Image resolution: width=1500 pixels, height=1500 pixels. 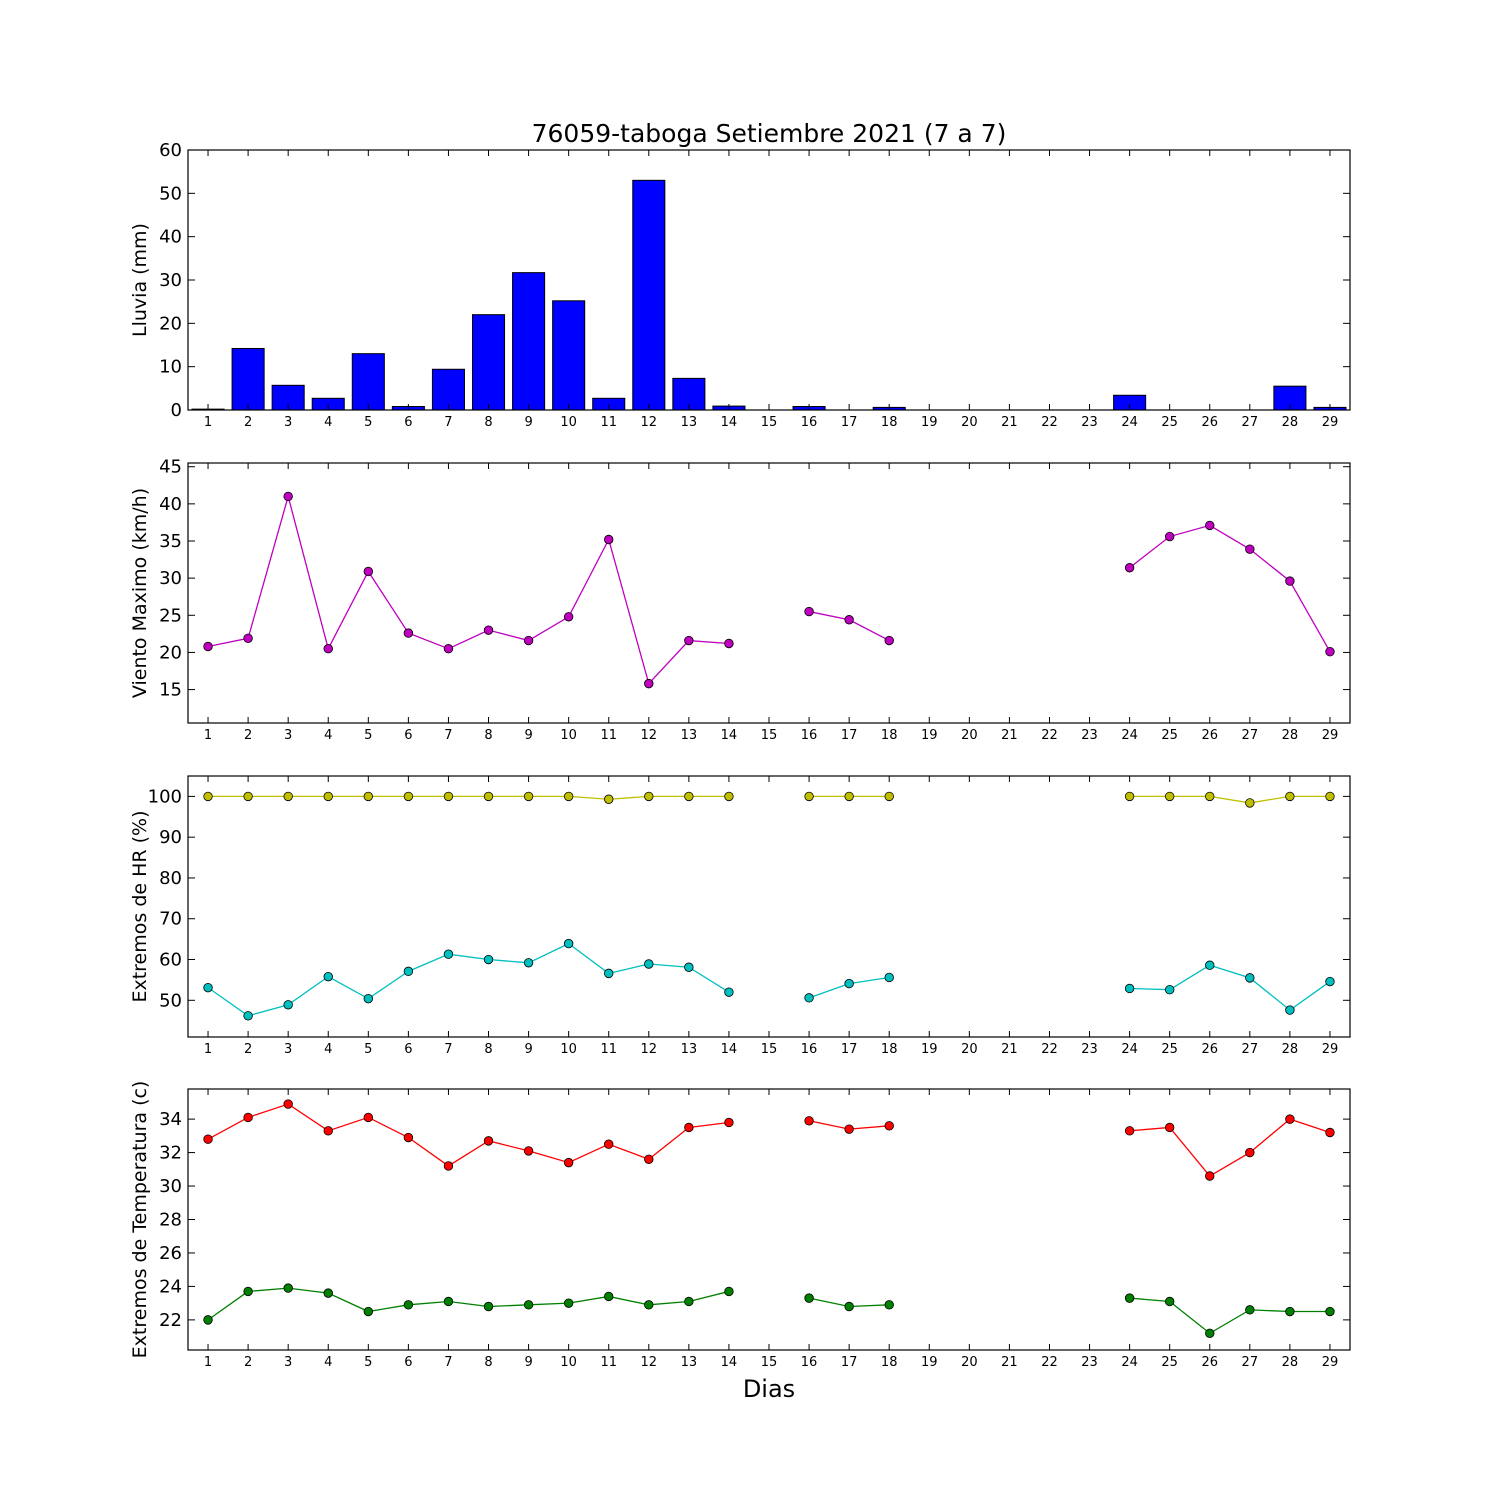 What do you see at coordinates (528, 422) in the screenshot?
I see `x-tick-label: 9` at bounding box center [528, 422].